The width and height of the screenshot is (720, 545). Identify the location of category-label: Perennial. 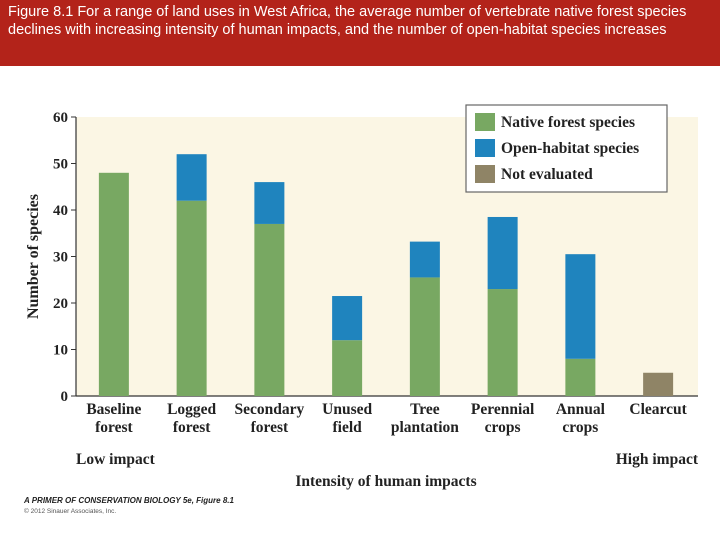
(503, 409).